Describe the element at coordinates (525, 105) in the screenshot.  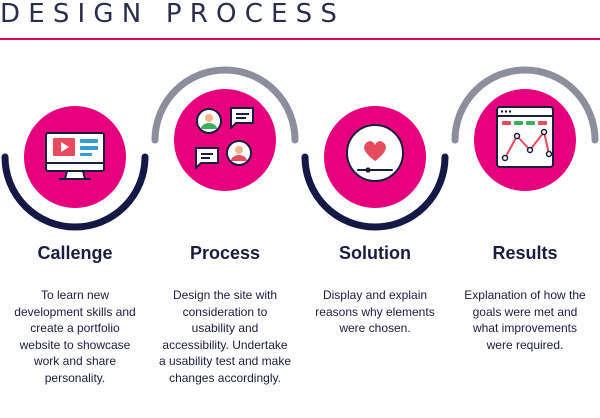
I see `step-4-arc` at that location.